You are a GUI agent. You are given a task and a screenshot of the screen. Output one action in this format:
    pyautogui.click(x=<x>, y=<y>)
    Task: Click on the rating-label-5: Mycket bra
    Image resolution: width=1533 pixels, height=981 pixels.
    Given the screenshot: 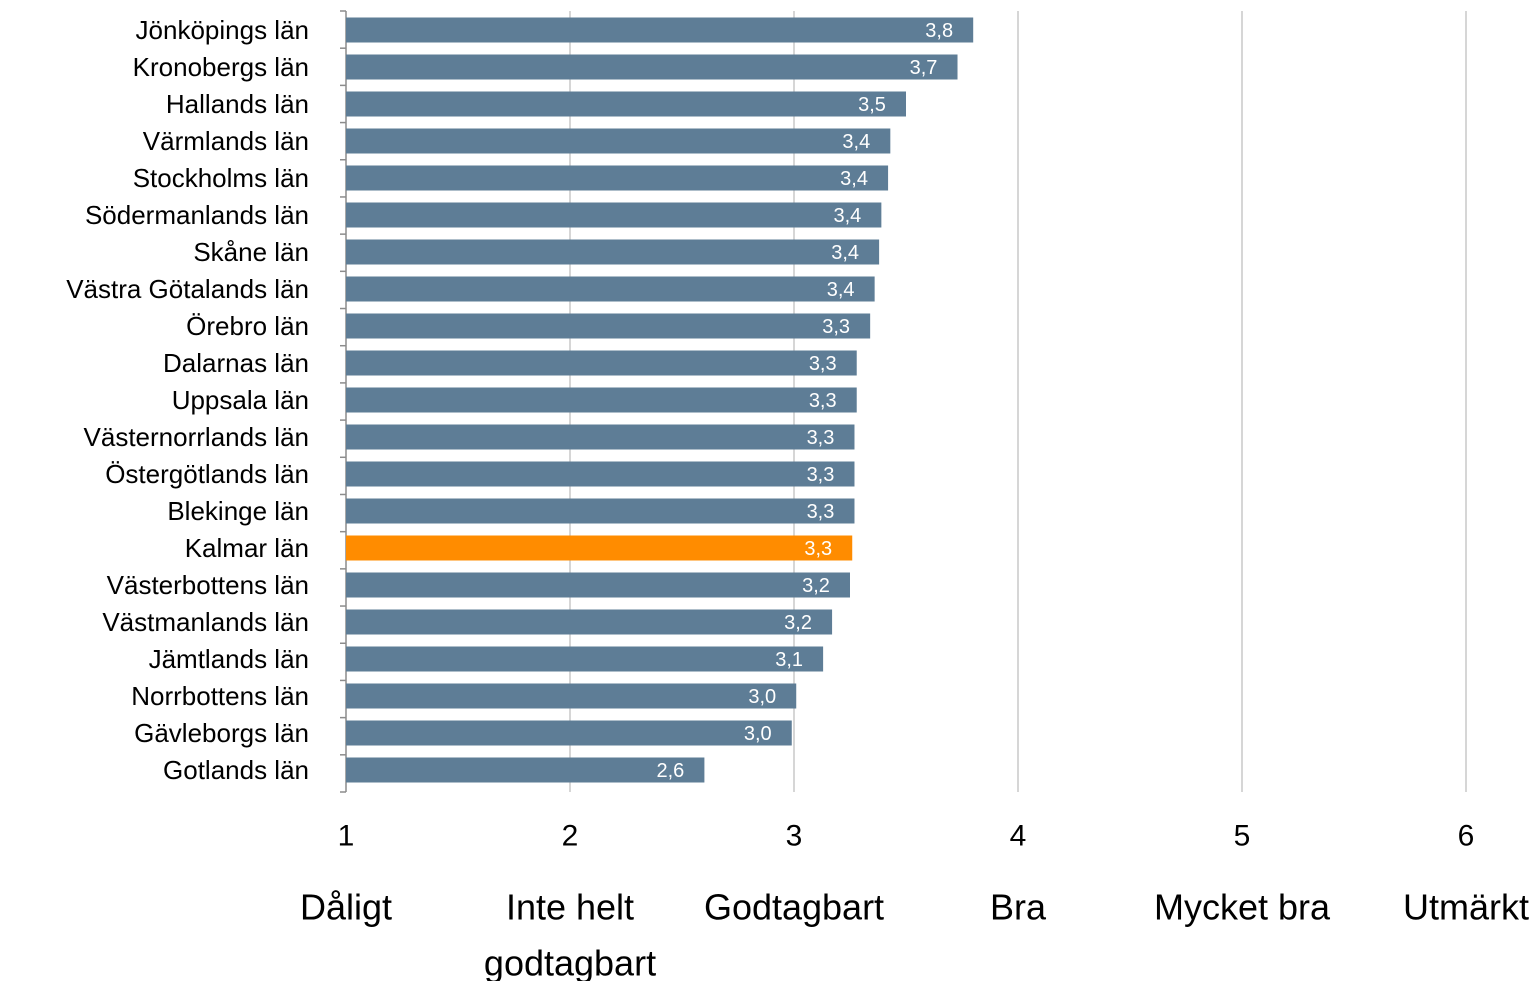 What is the action you would take?
    pyautogui.click(x=1242, y=907)
    